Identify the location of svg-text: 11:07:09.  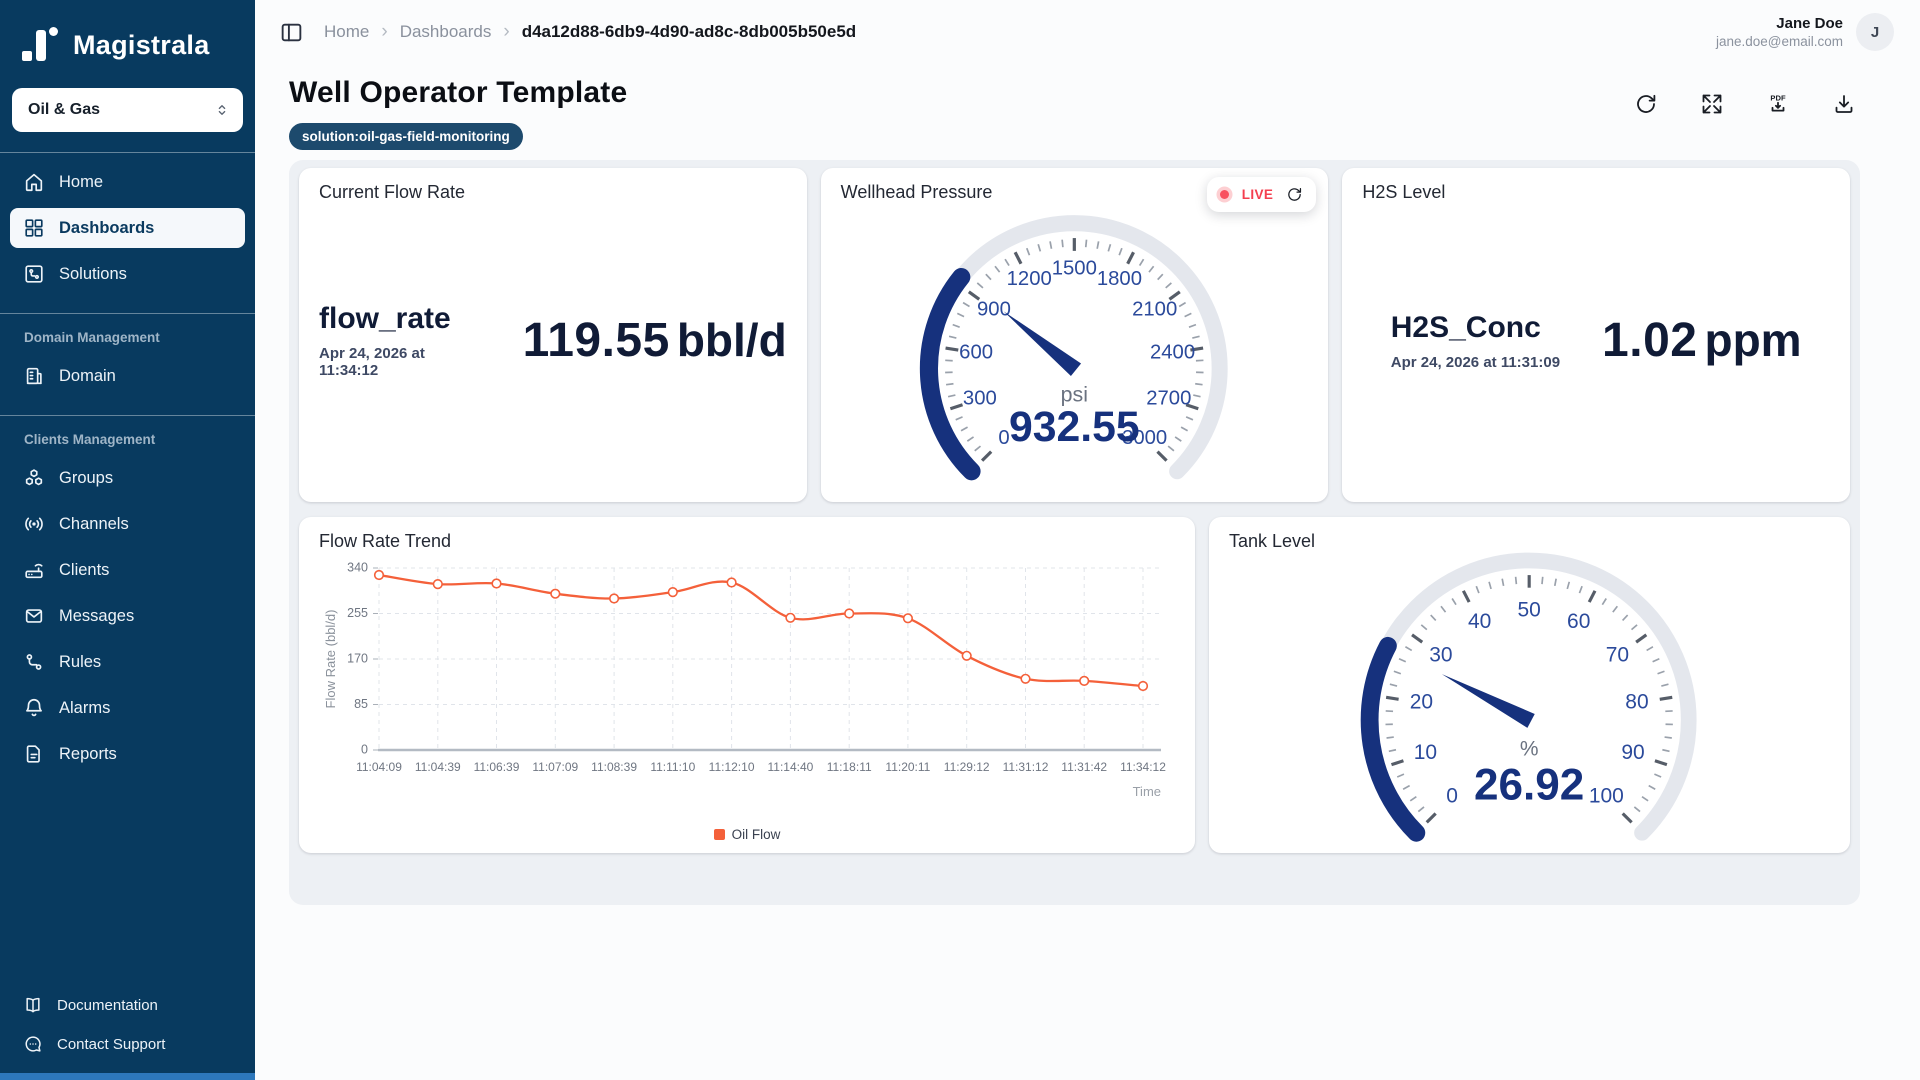
(555, 767).